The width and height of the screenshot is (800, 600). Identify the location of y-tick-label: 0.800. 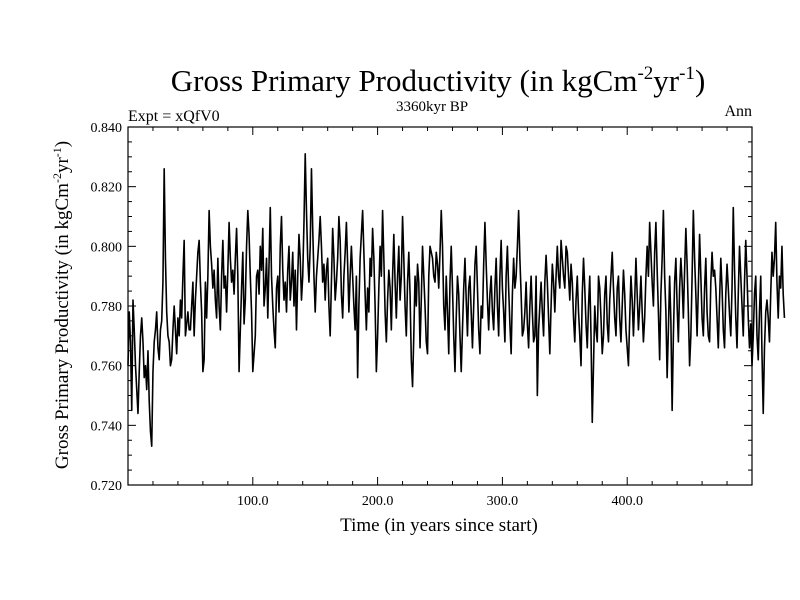
(107, 247).